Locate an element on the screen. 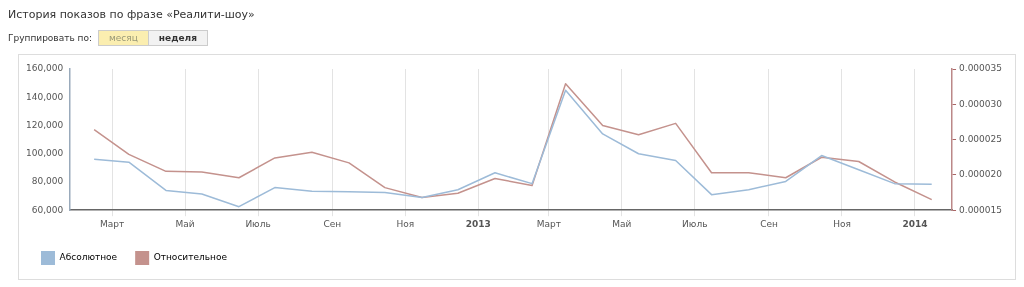  text: неделя is located at coordinates (178, 38).